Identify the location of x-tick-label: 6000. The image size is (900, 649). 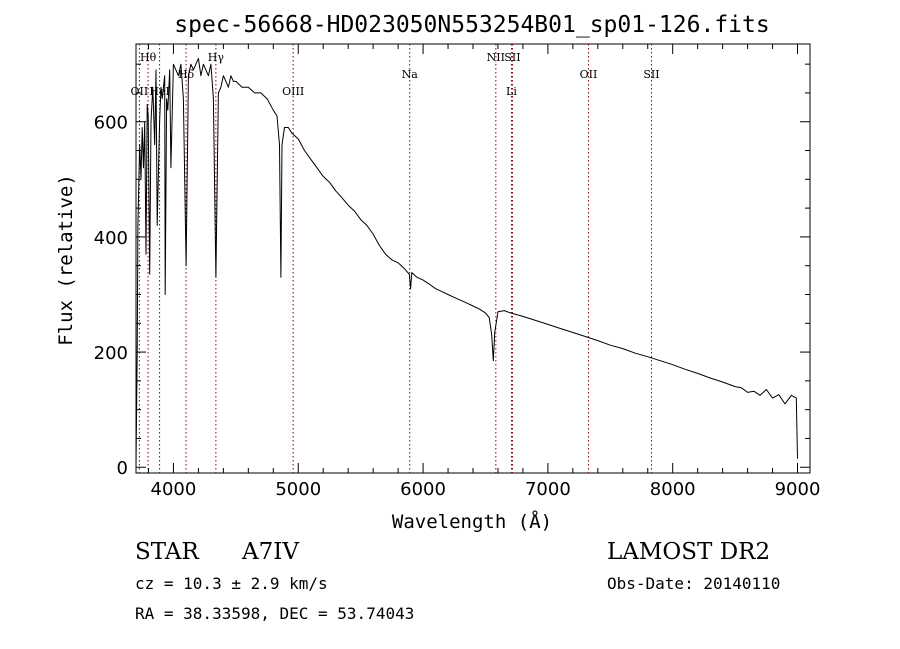
(423, 489).